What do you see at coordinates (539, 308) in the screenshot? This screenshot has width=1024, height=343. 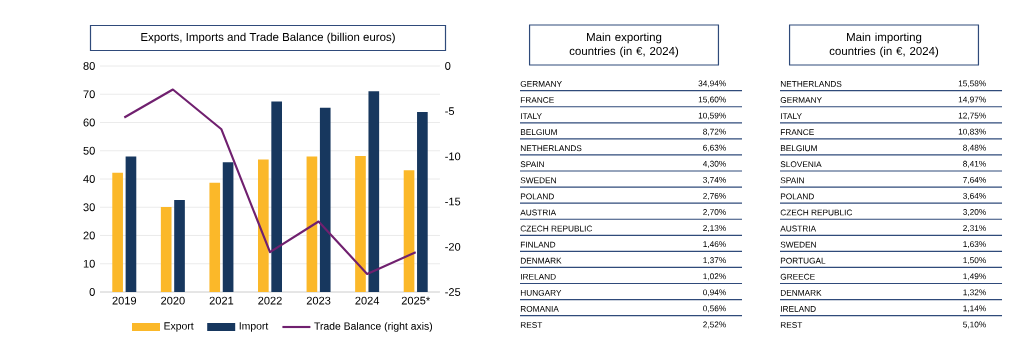 I see `category-label: ROMANIA` at bounding box center [539, 308].